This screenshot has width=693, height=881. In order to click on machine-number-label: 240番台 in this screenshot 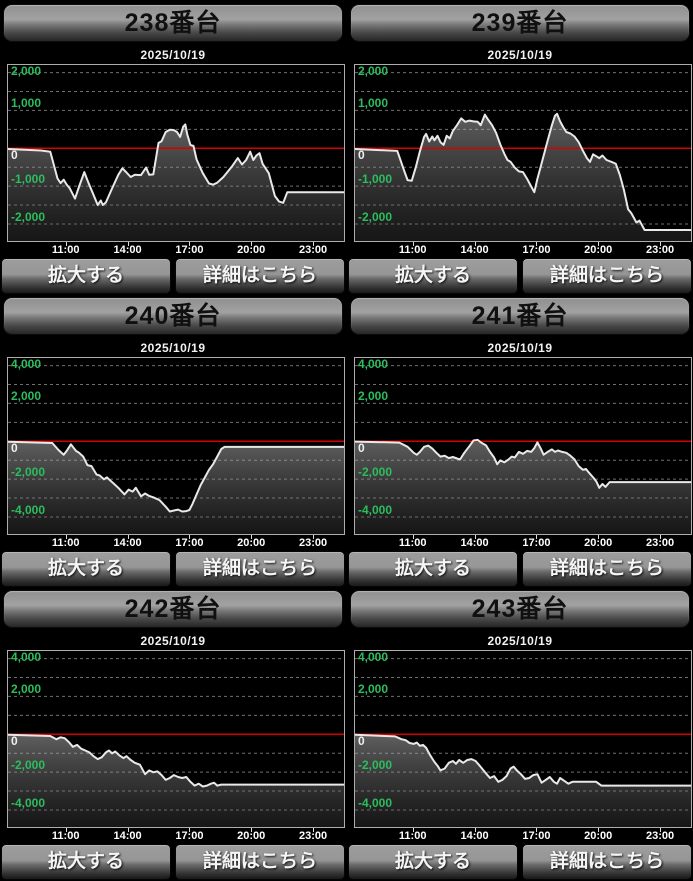, I will do `click(173, 316)`.